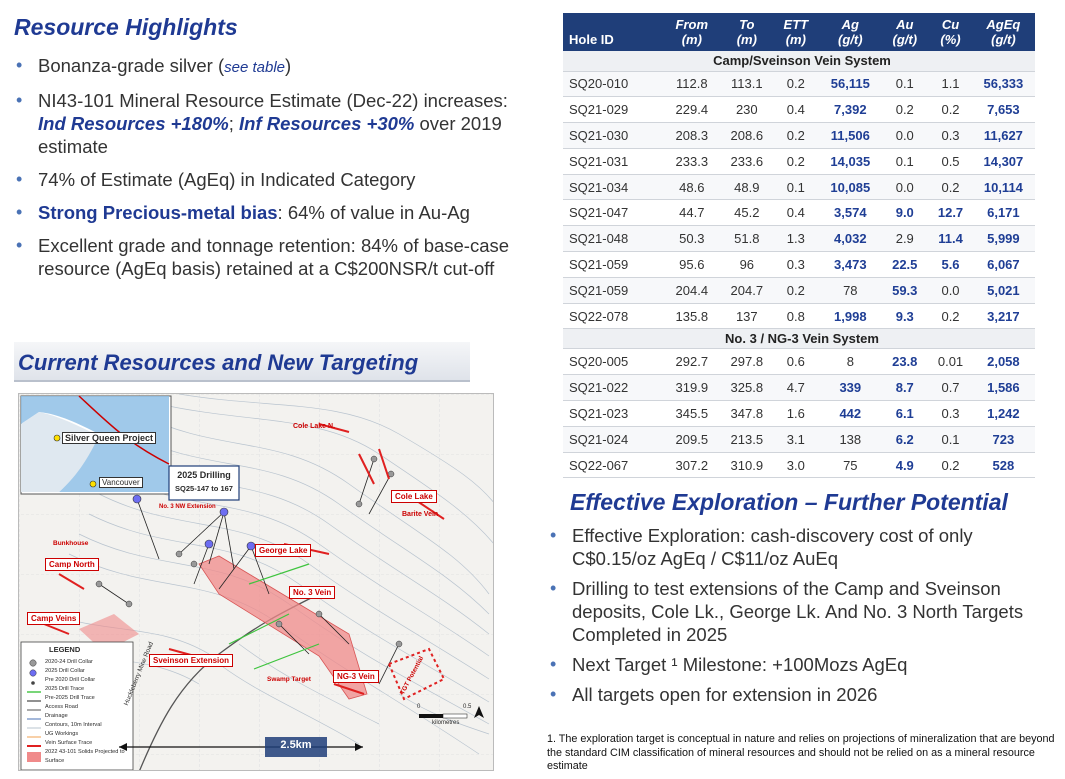  Describe the element at coordinates (1003, 135) in the screenshot. I see `table-cell: 11,627` at that location.